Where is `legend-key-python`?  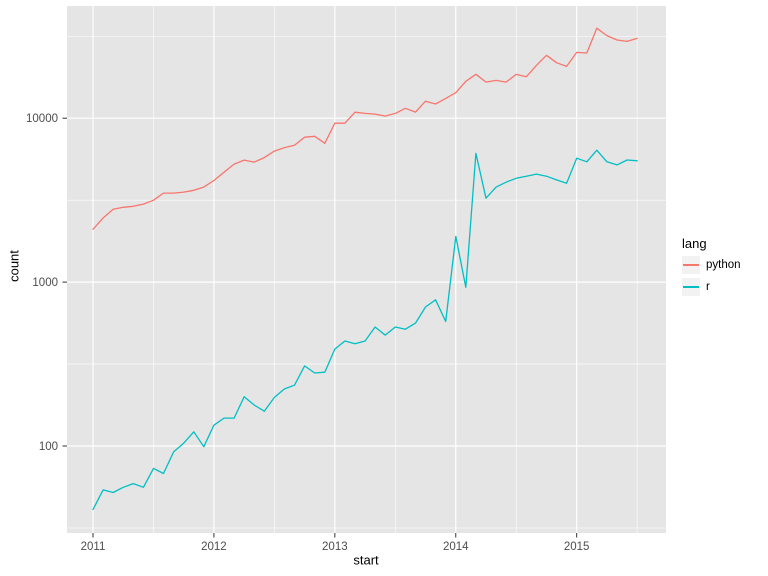 legend-key-python is located at coordinates (691, 265).